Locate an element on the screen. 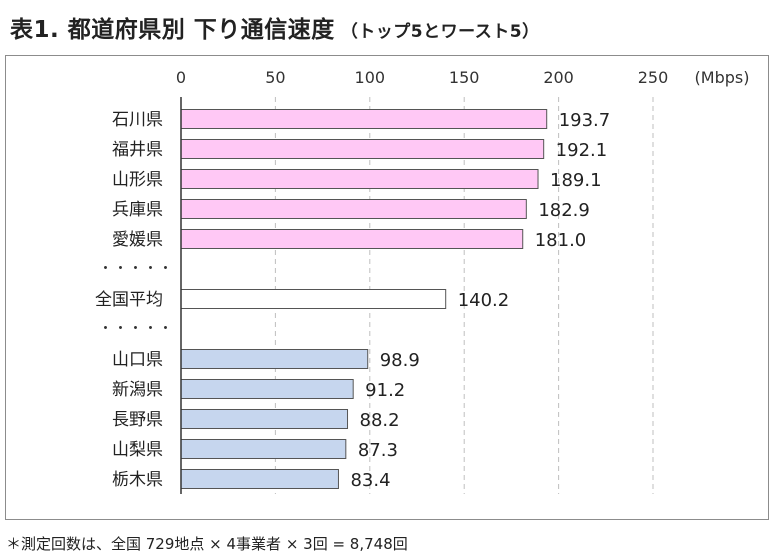  value-label: 189.1 is located at coordinates (576, 180).